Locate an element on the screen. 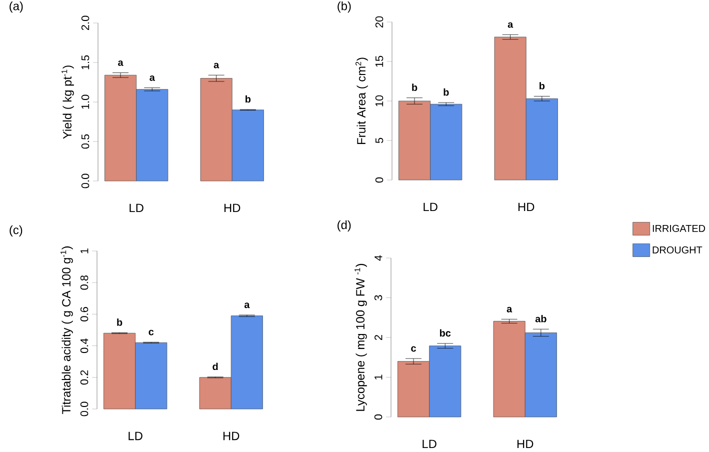  y-tick-label: 5 is located at coordinates (380, 141).